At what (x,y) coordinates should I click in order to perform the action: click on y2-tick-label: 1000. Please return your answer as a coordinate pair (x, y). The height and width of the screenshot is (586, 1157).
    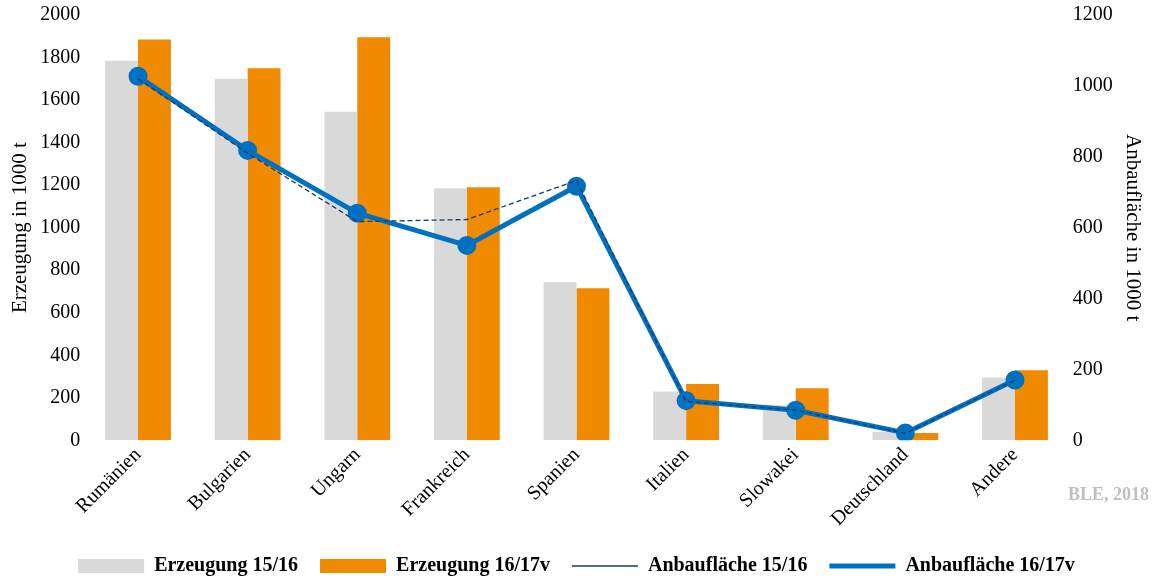
    Looking at the image, I should click on (1092, 84).